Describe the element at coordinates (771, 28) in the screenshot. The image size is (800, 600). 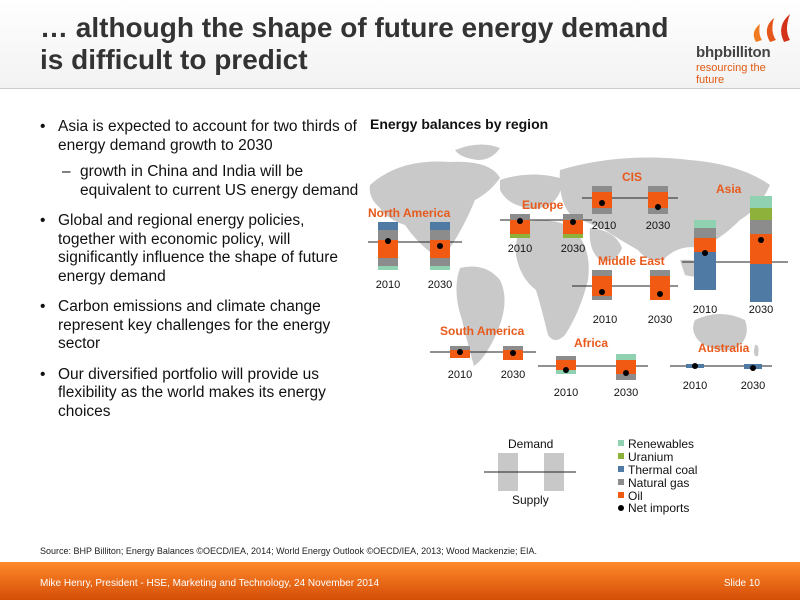
I see `logo-mark-icon` at that location.